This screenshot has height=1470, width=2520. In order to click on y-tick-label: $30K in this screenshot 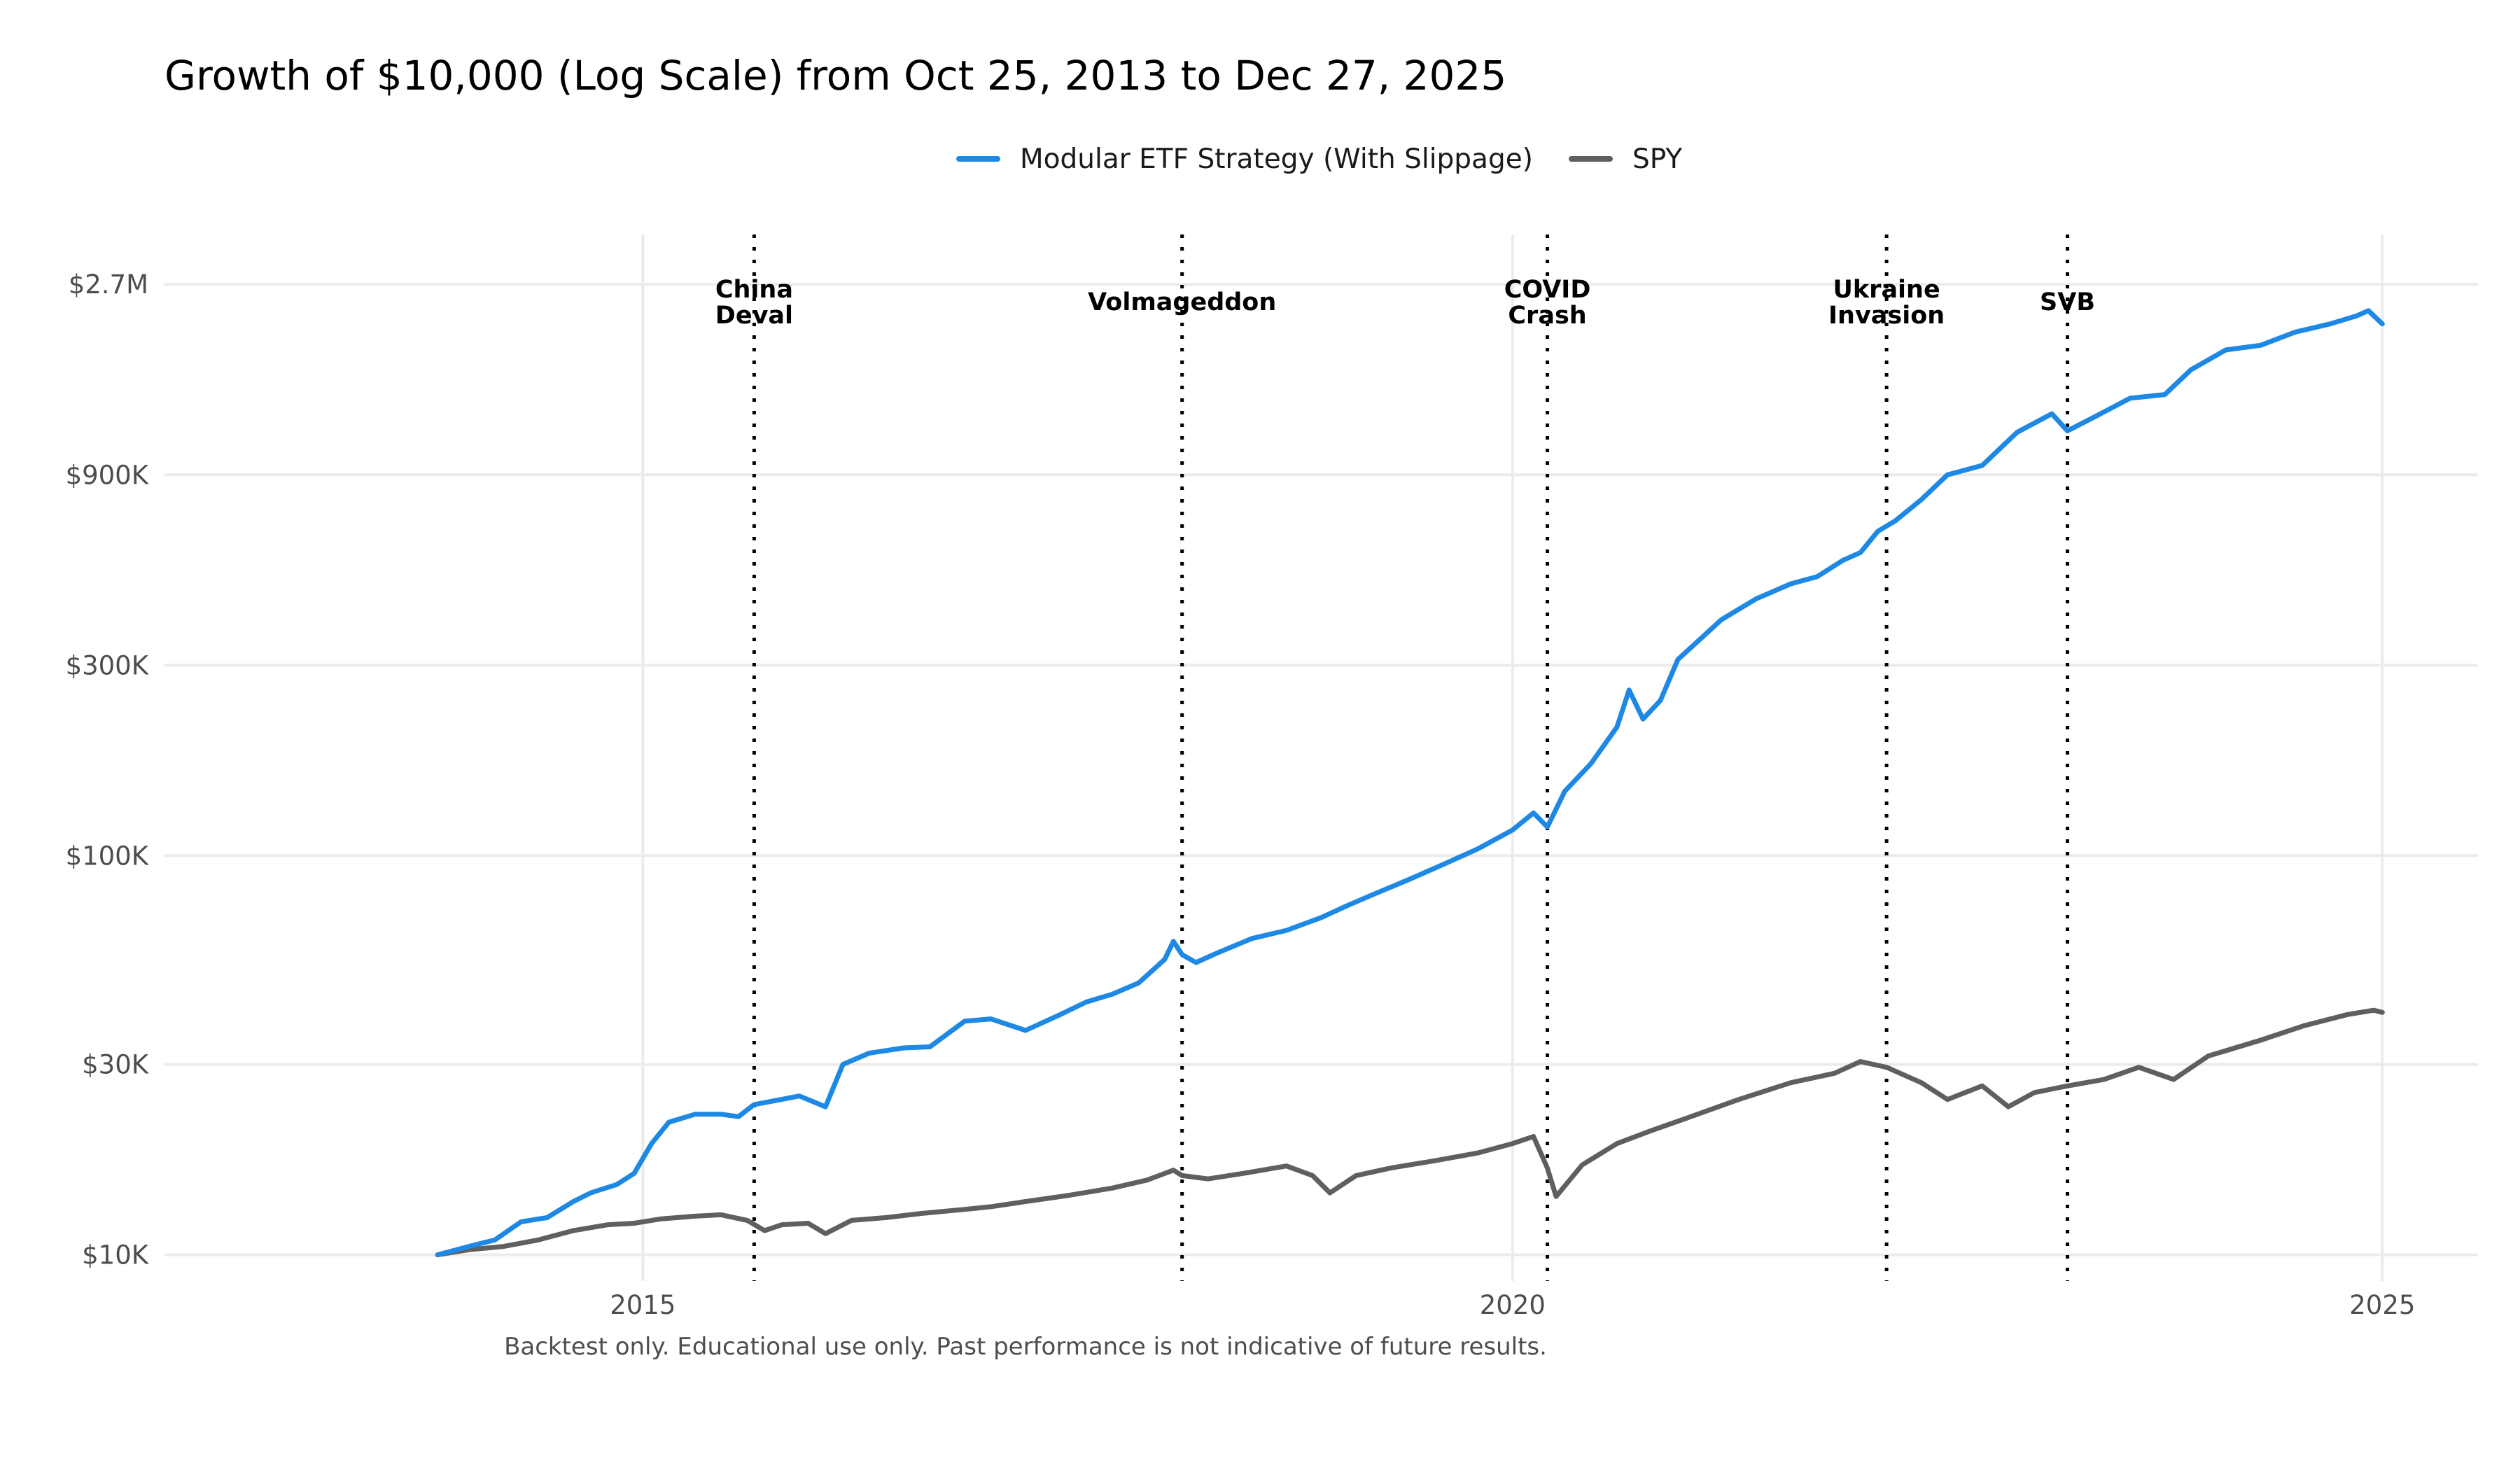, I will do `click(116, 1065)`.